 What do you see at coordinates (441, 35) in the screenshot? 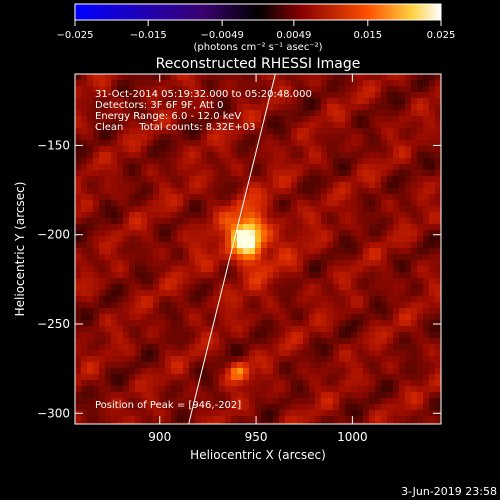
I see `colorbar-tick-label: 0.025` at bounding box center [441, 35].